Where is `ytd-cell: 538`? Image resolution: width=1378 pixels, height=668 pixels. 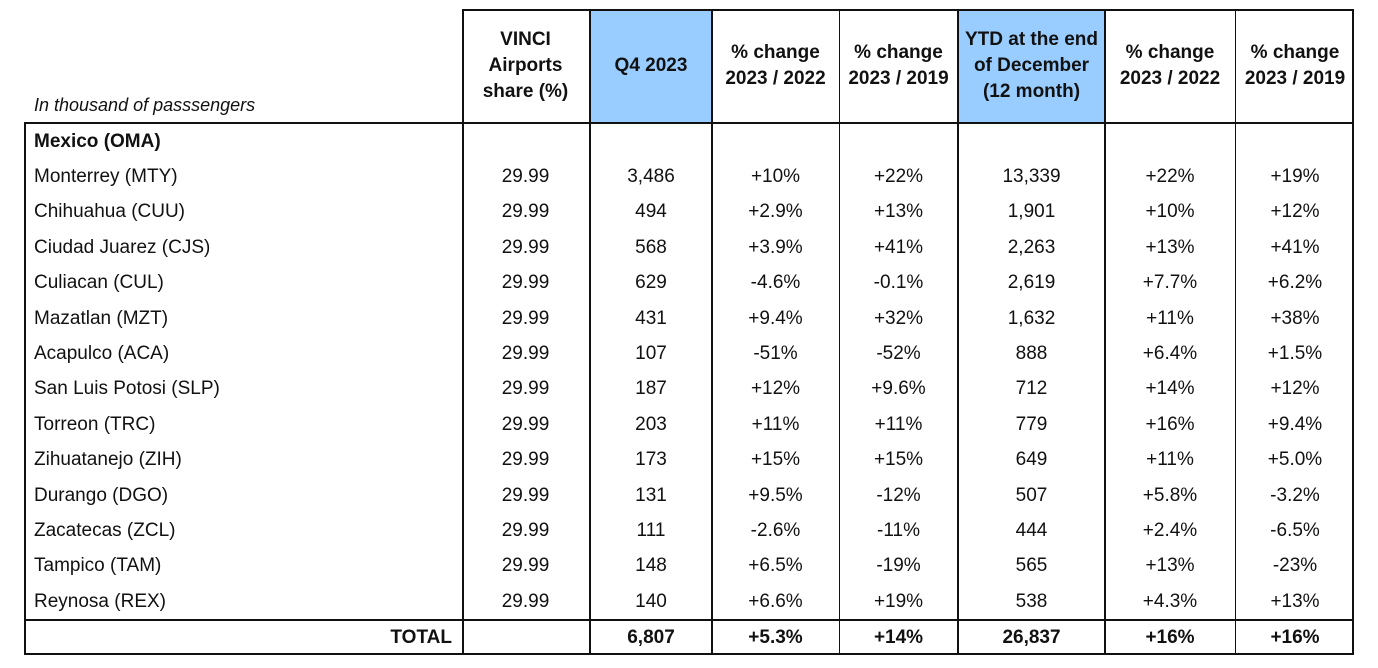 ytd-cell: 538 is located at coordinates (1031, 601).